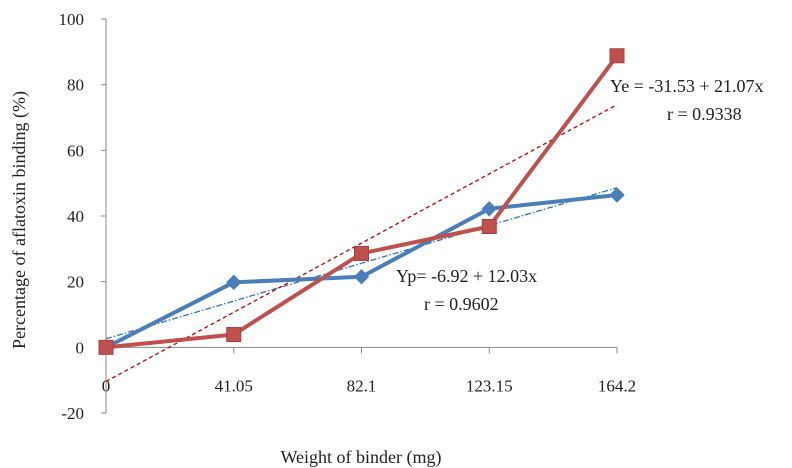 This screenshot has width=792, height=468. What do you see at coordinates (362, 385) in the screenshot?
I see `x-tick-label: 82.1` at bounding box center [362, 385].